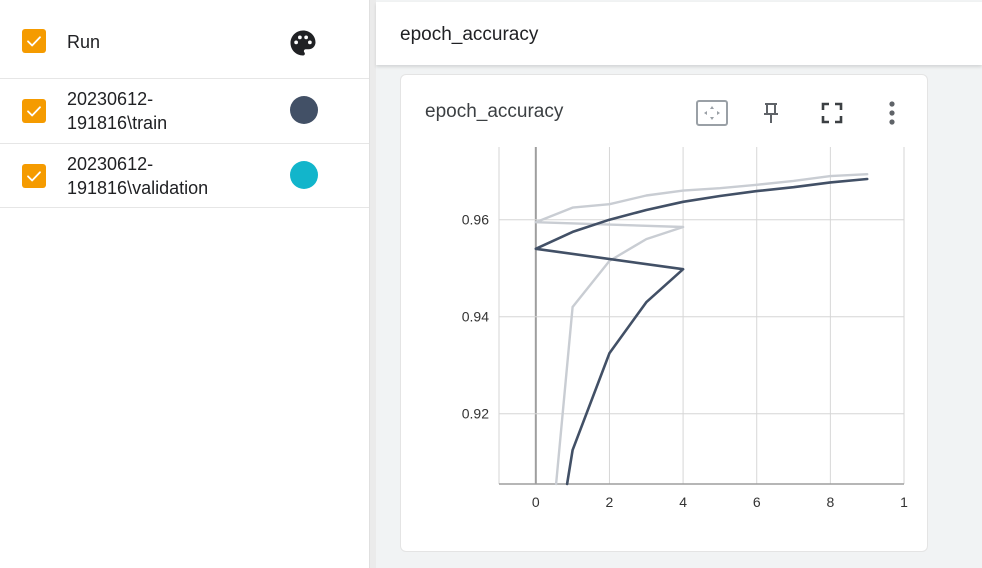 The height and width of the screenshot is (568, 982). Describe the element at coordinates (830, 502) in the screenshot. I see `x-tick-label: 8` at that location.